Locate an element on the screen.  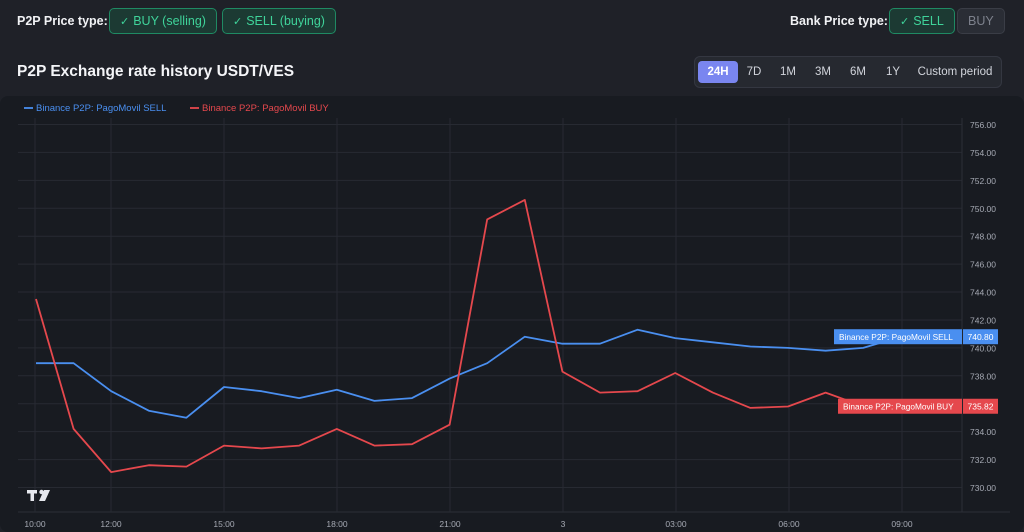
y-tick-label: 752.00 is located at coordinates (983, 181).